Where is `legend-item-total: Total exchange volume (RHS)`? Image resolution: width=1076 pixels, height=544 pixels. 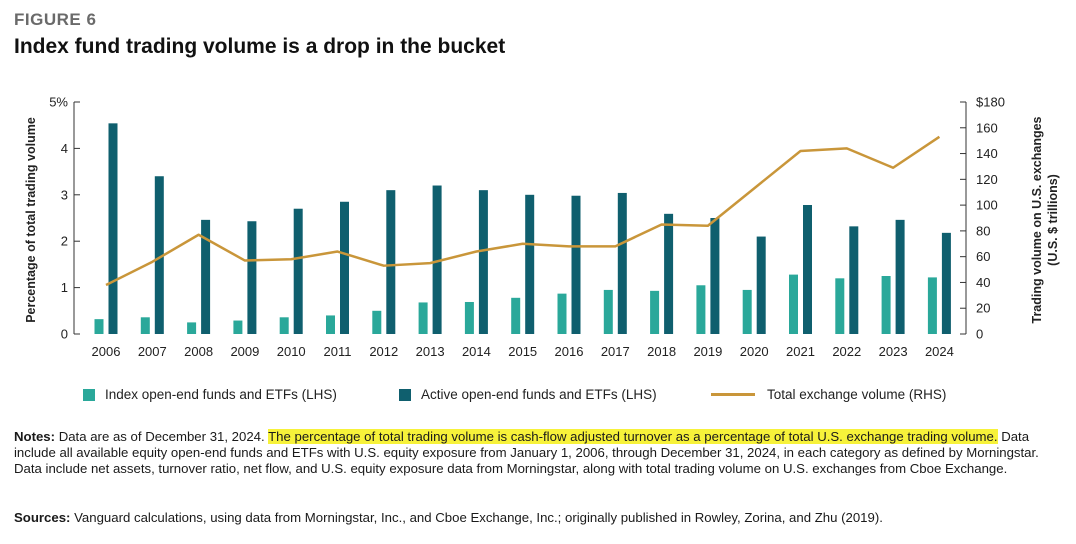 legend-item-total: Total exchange volume (RHS) is located at coordinates (828, 394).